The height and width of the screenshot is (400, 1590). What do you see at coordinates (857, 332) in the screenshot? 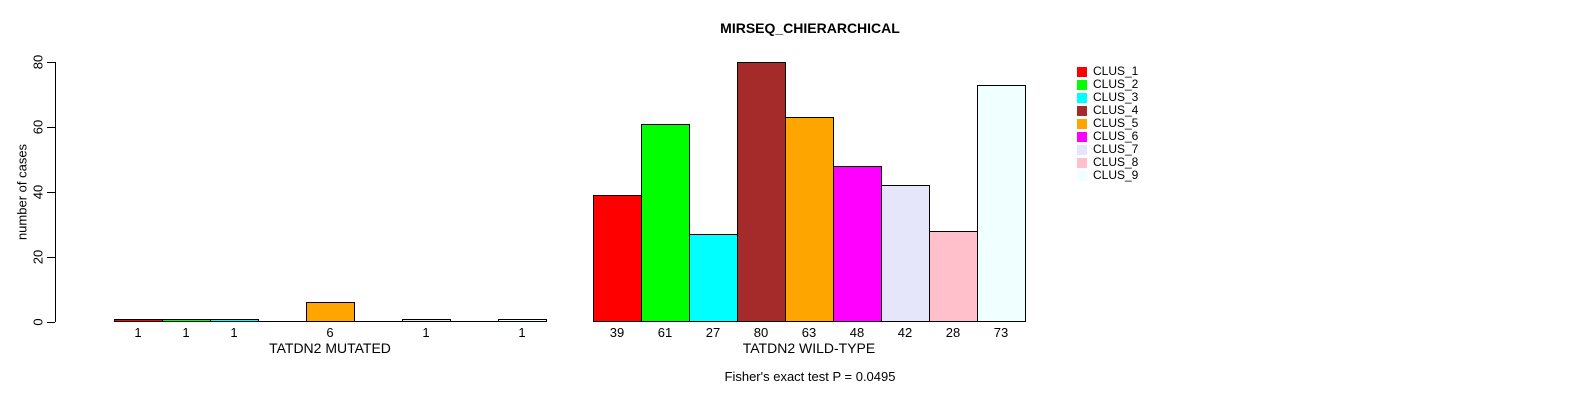
I see `bar-value-label: 48` at bounding box center [857, 332].